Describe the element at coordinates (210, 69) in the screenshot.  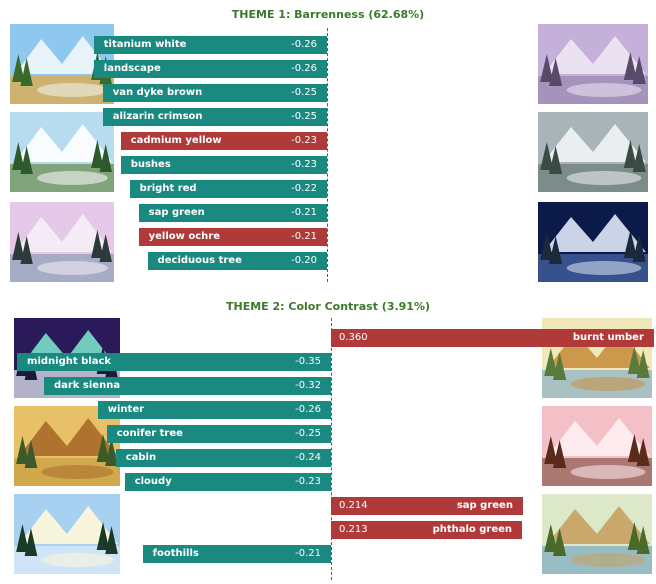
I see `bar-landscape: landscape -0.26` at that location.